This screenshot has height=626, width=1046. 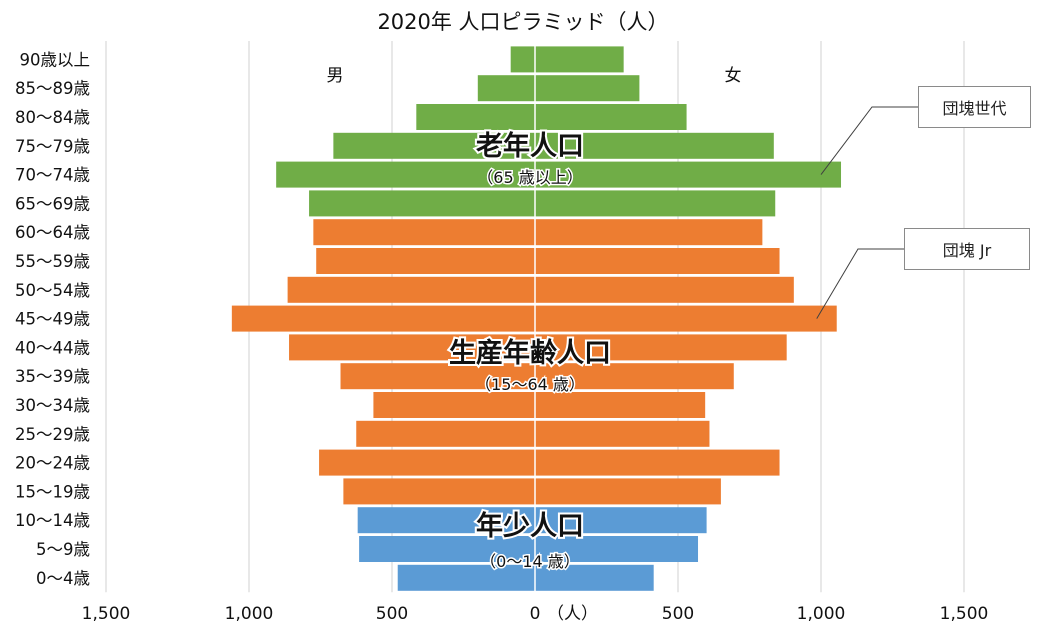 I want to click on category-label: 75〜79歳, so click(x=52, y=146).